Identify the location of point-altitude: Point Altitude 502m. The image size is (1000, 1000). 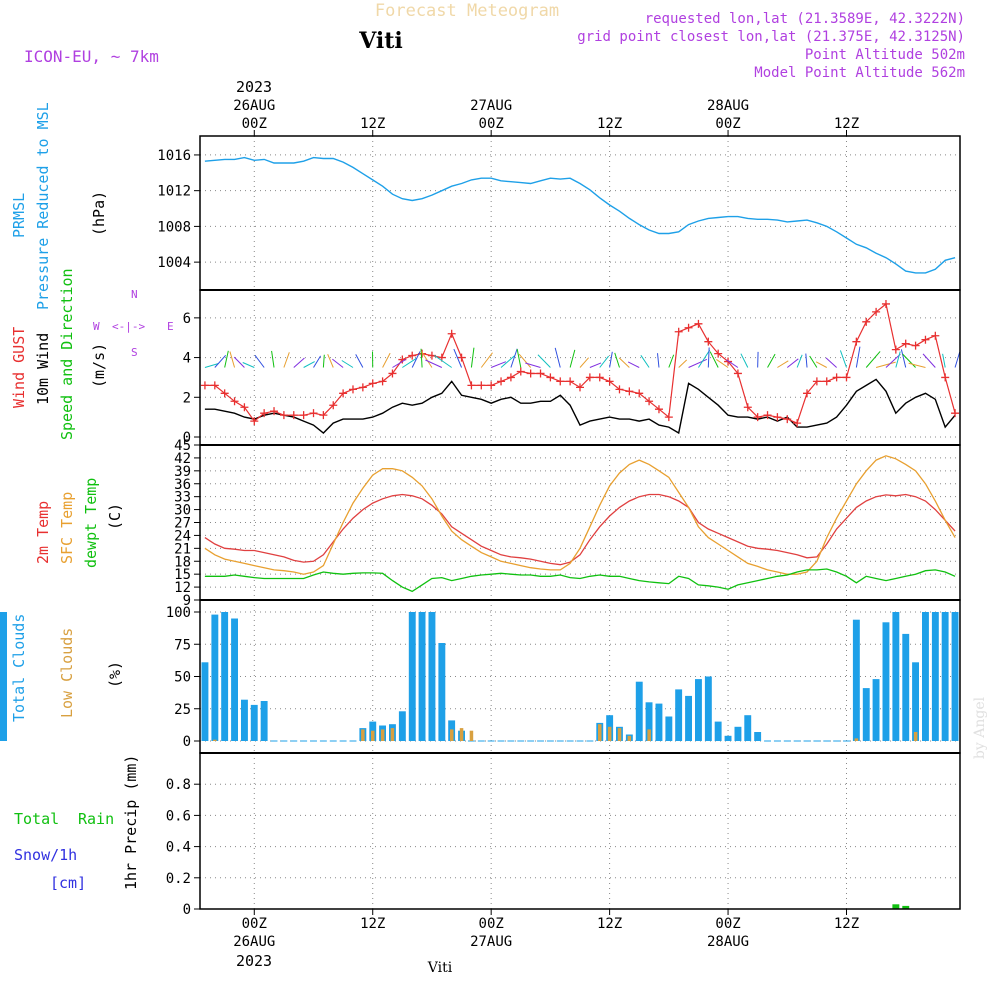
(885, 55).